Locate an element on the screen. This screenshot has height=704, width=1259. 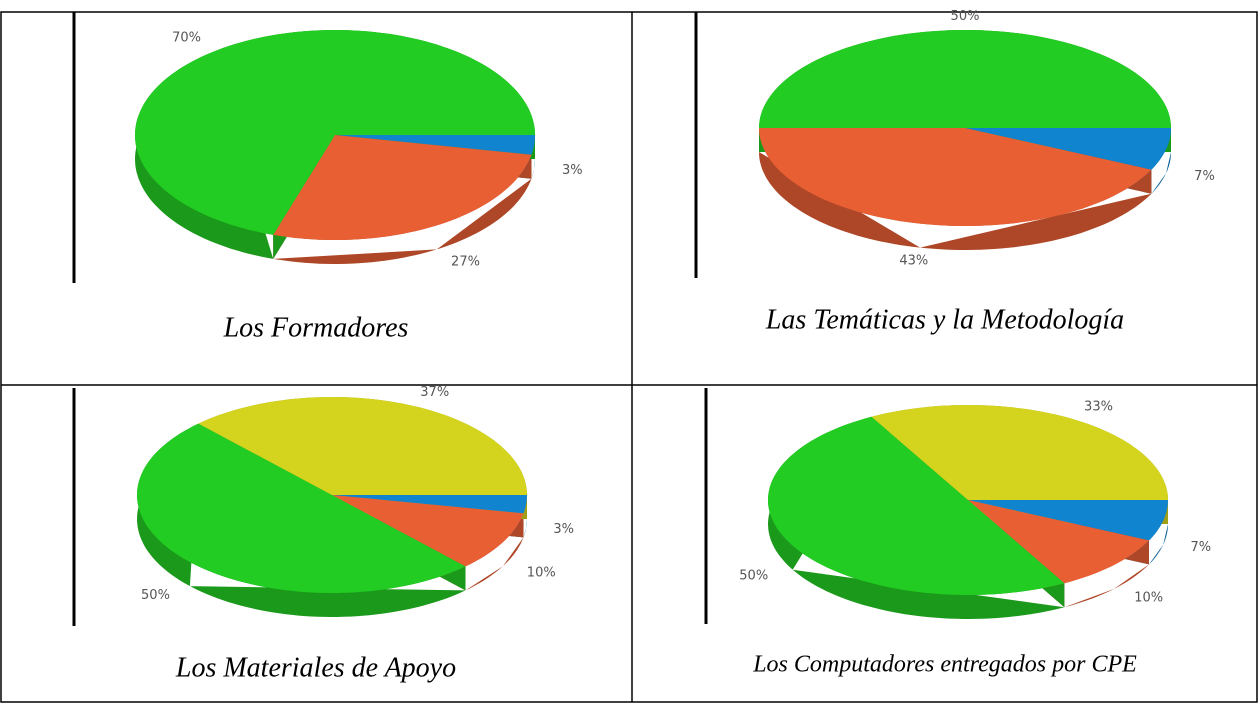
caption: Los Formadores is located at coordinates (316, 327).